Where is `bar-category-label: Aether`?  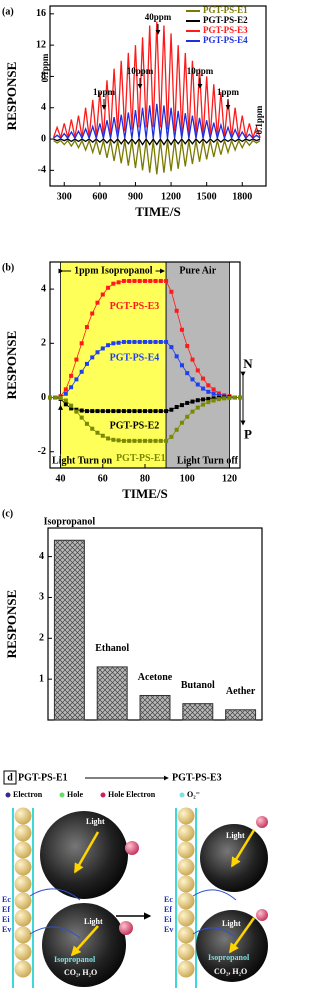
bar-category-label: Aether is located at coordinates (241, 691).